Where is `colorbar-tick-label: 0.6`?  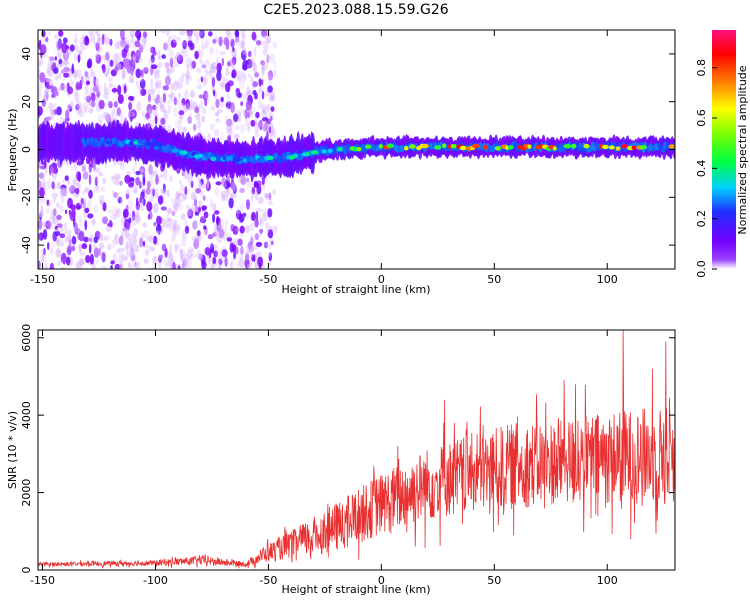
colorbar-tick-label: 0.6 is located at coordinates (701, 118).